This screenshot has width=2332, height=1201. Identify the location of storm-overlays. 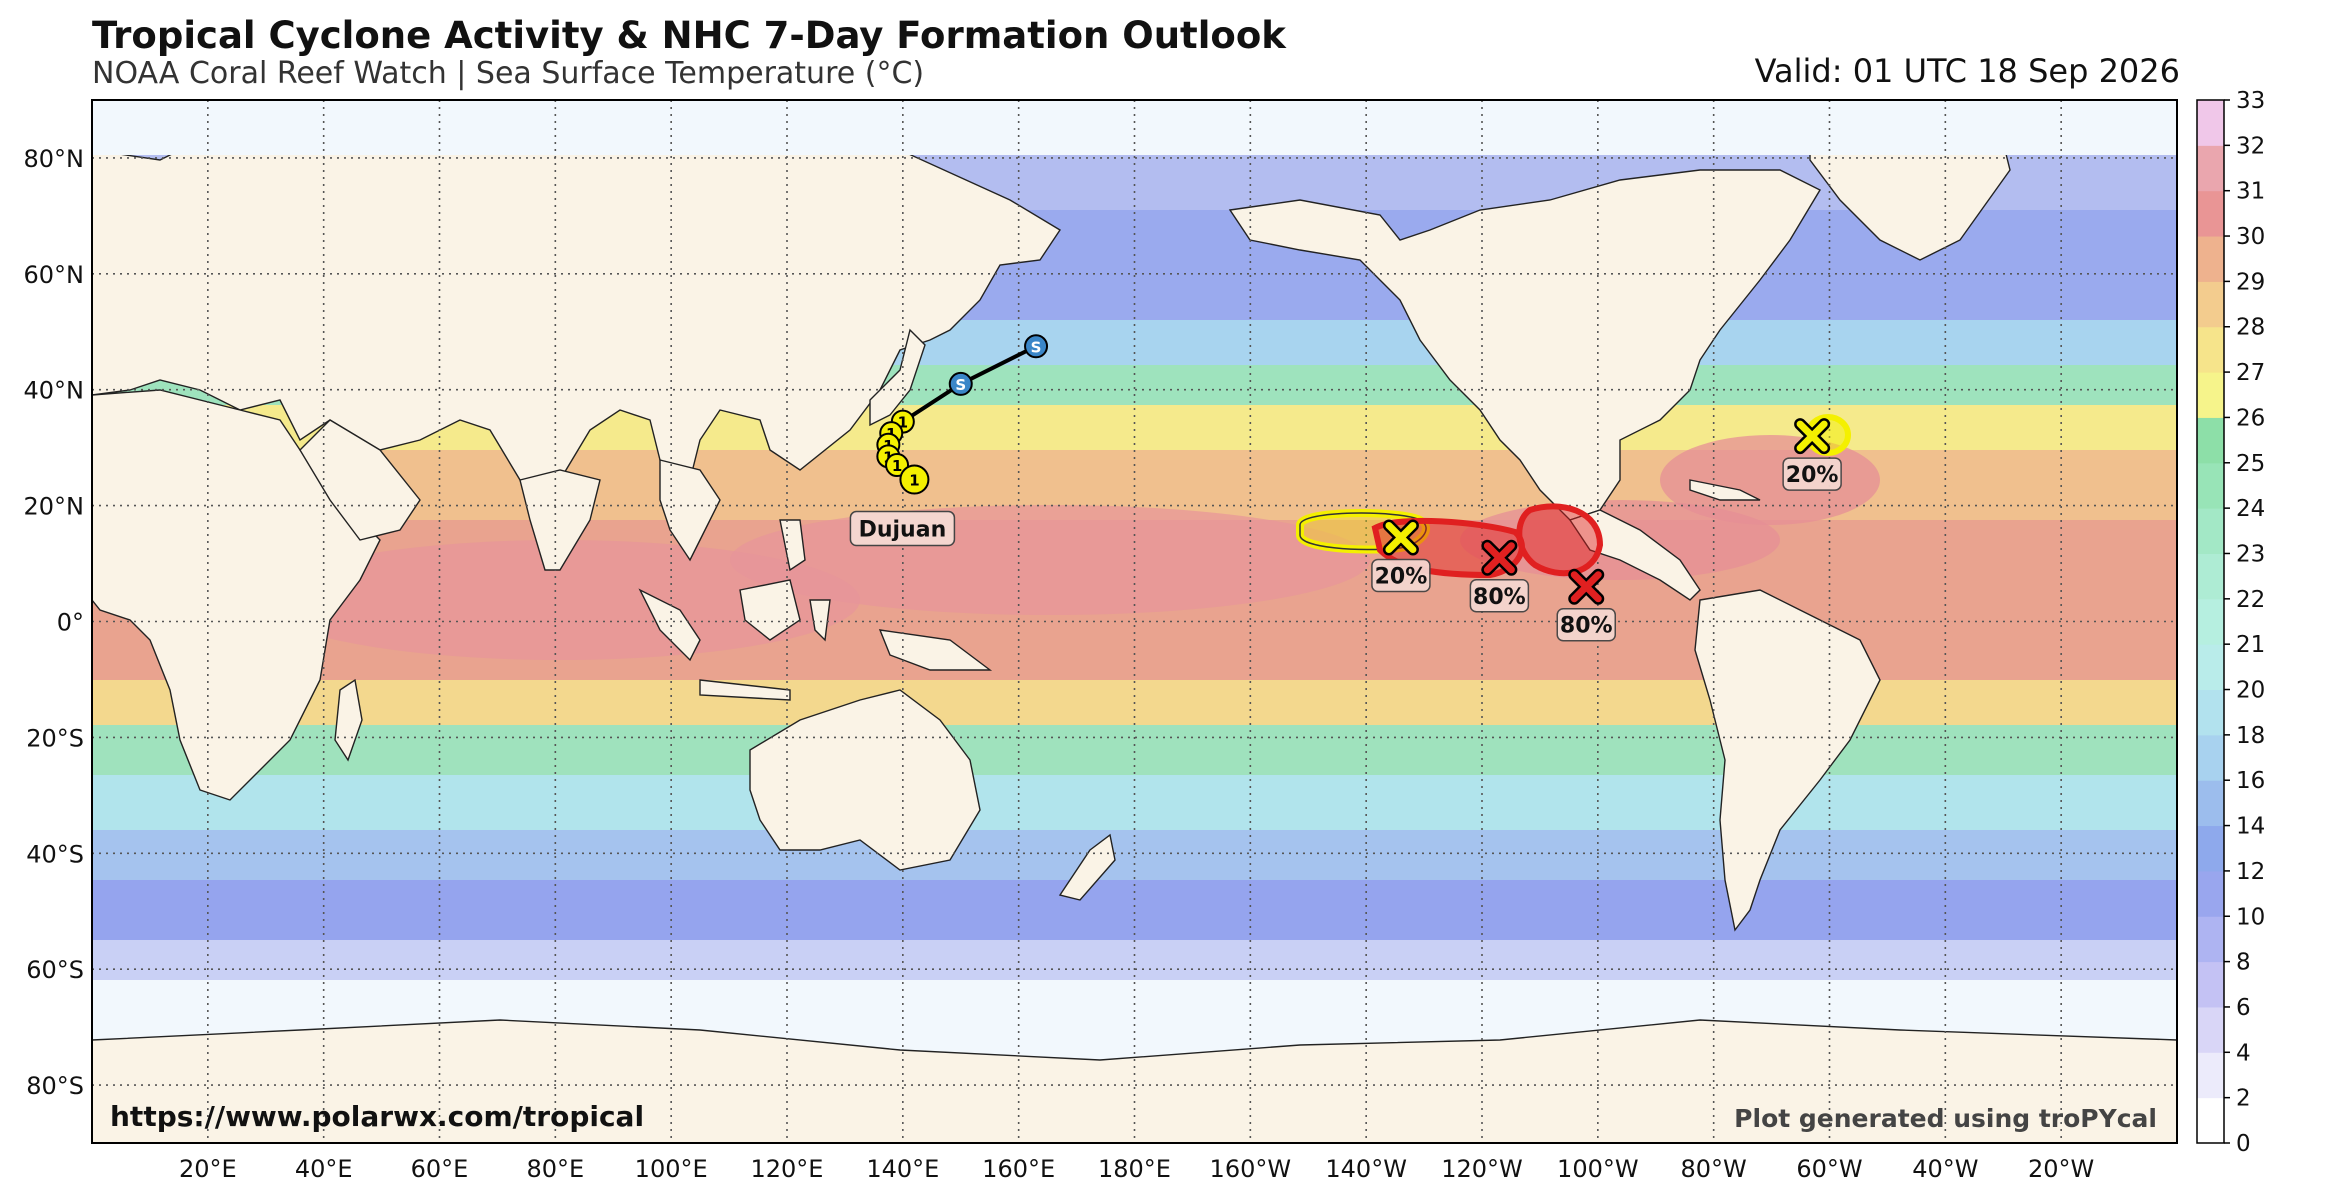
(1573, 496).